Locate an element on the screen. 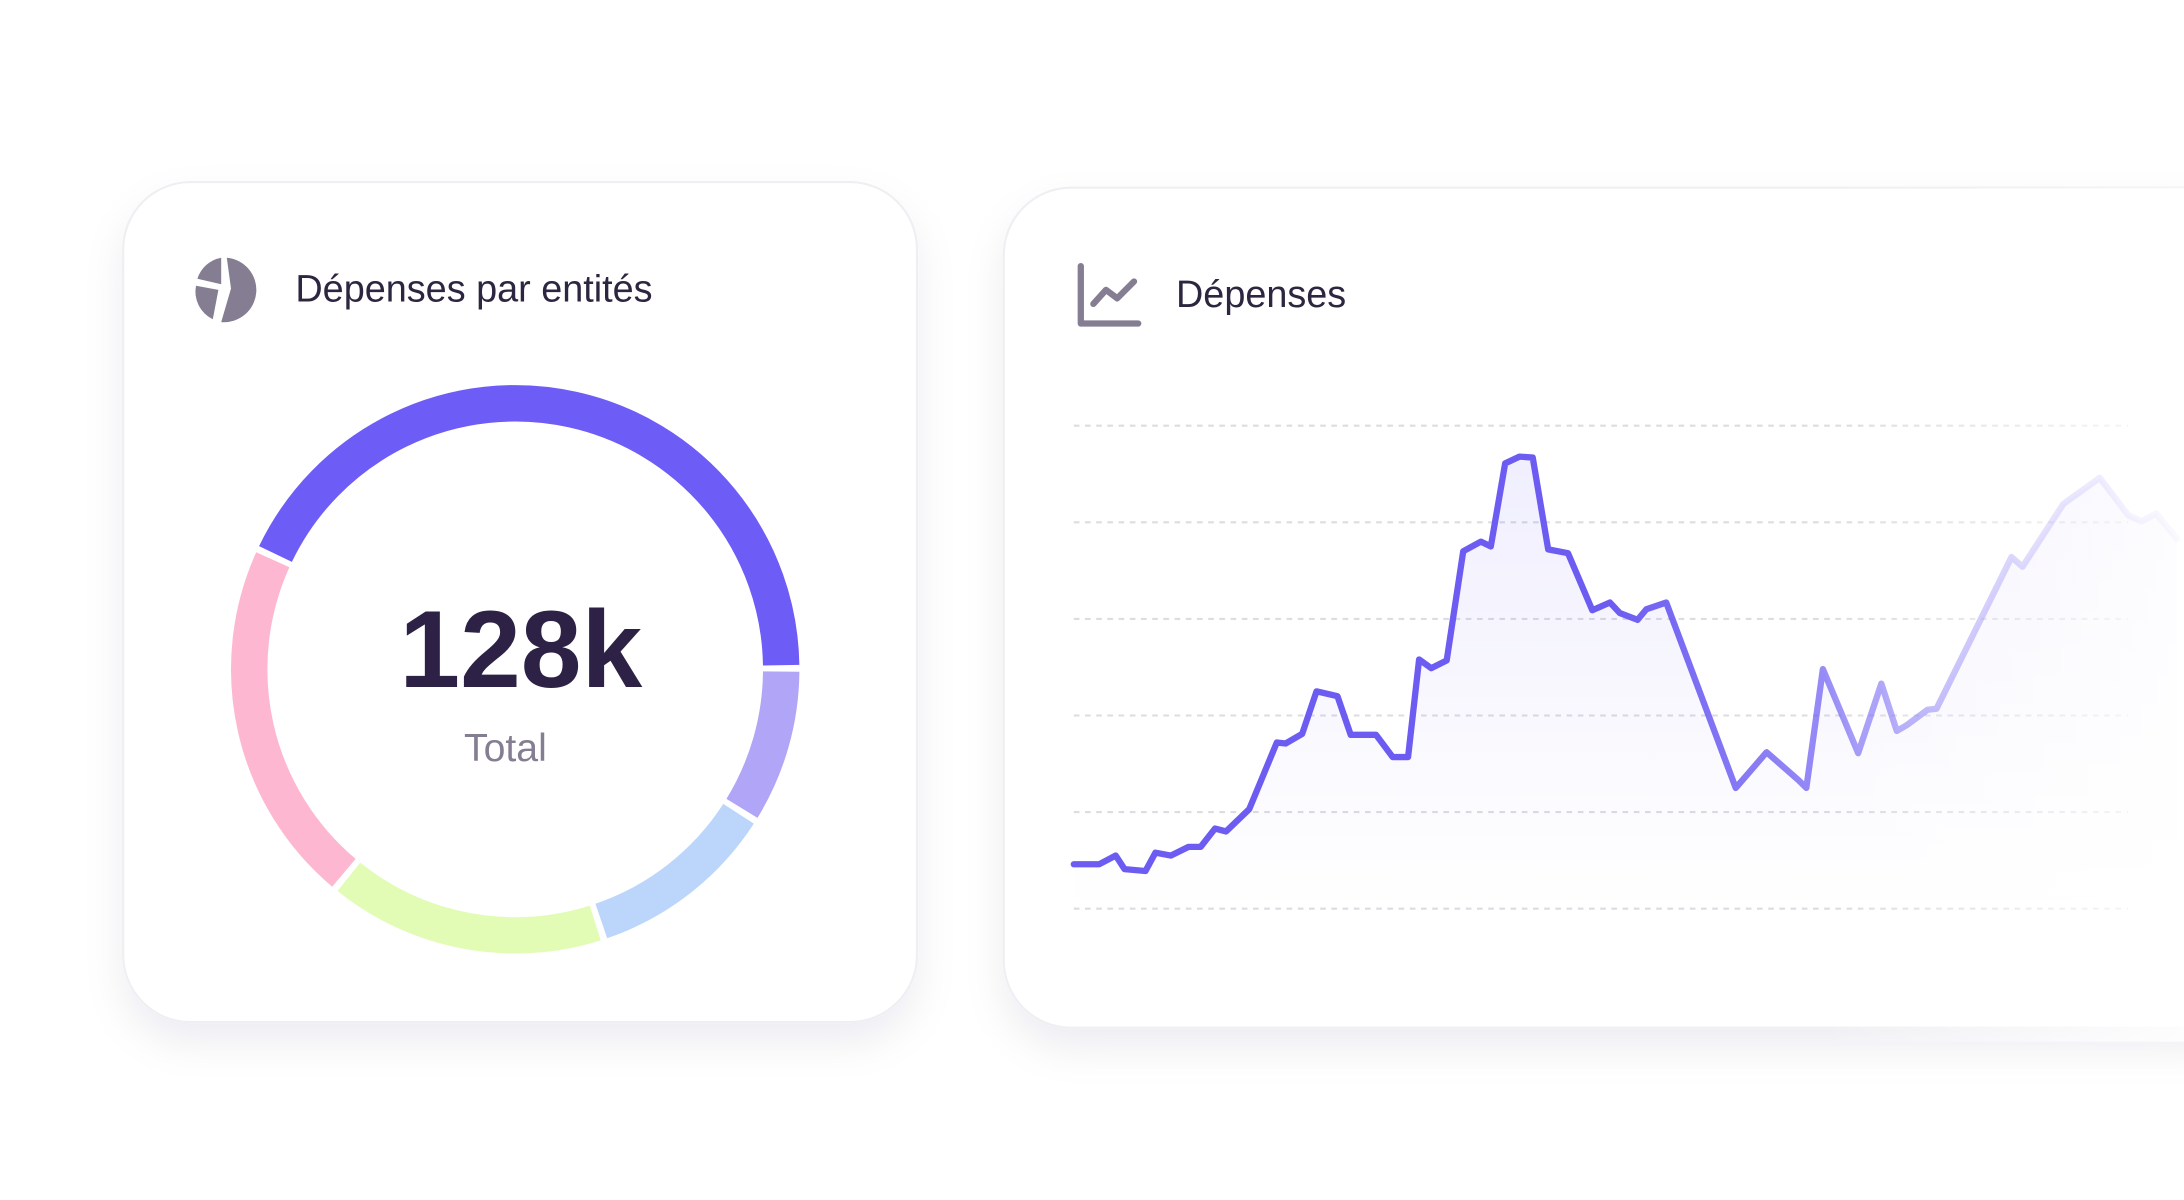 This screenshot has width=2184, height=1200. card-title: Dépenses par entités is located at coordinates (473, 289).